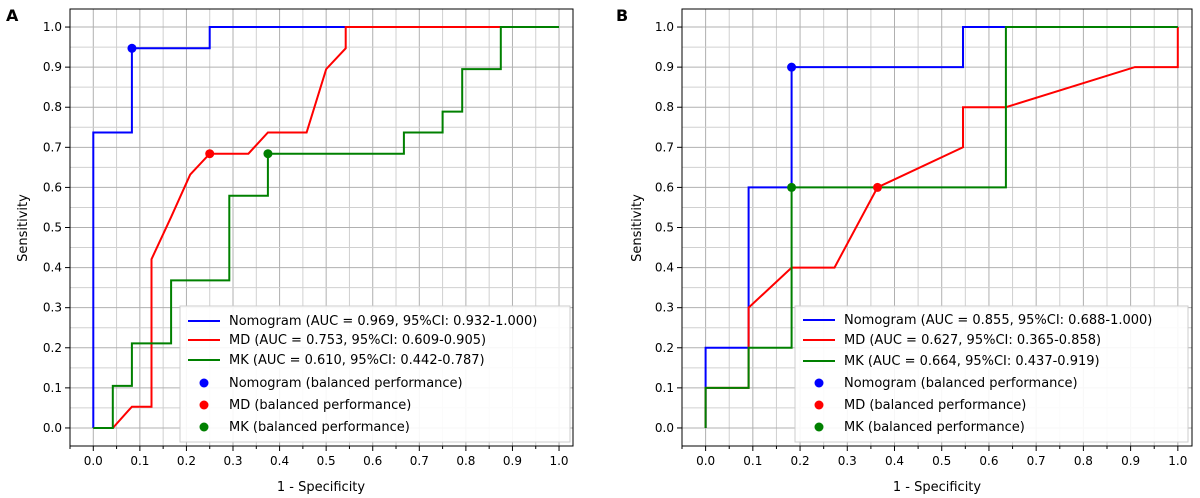 The image size is (1200, 498). Describe the element at coordinates (972, 361) in the screenshot. I see `legend-label-mk-b: MK (AUC = 0.664, 95%CI: 0.437-0.919)` at that location.